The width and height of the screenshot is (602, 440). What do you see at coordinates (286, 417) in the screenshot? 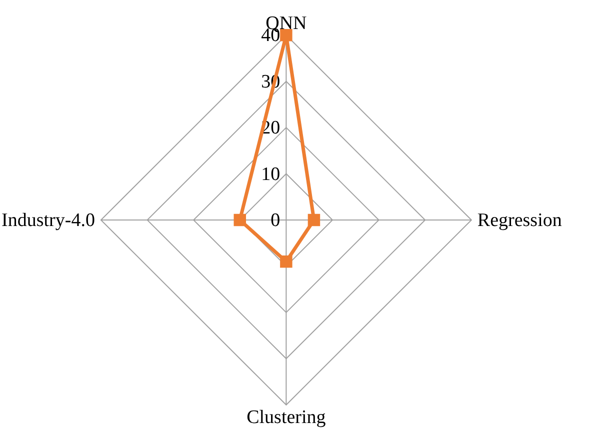
I see `spoke-label: Clustering` at bounding box center [286, 417].